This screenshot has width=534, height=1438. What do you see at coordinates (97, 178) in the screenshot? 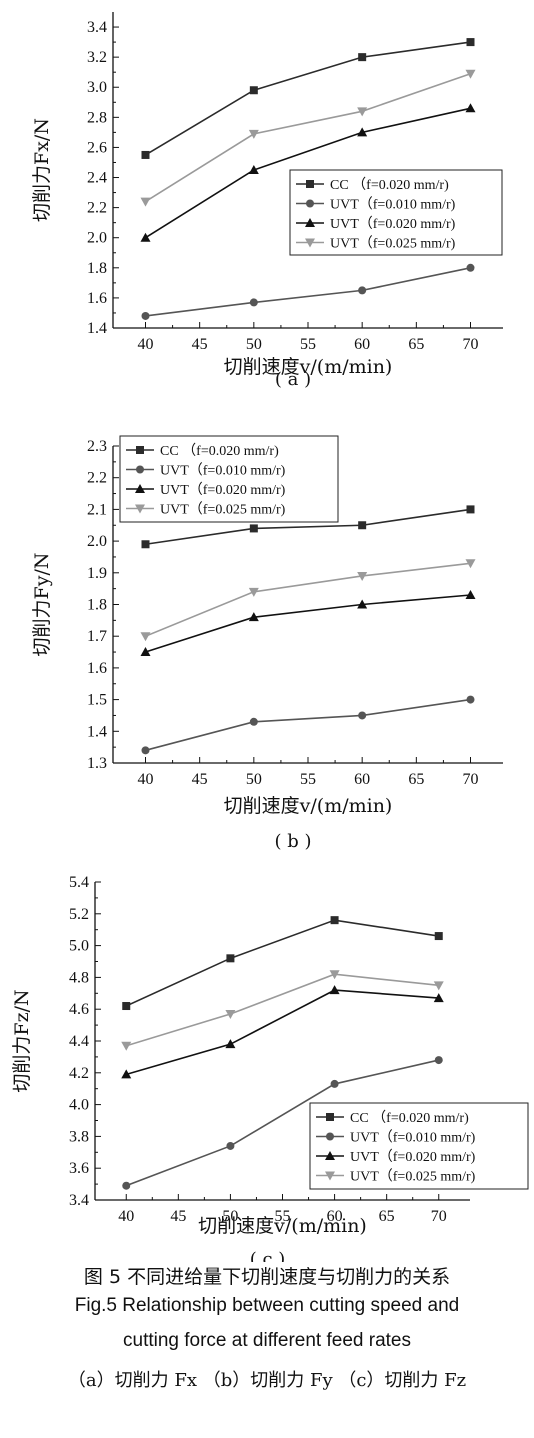
I see `y-tick-label: 2.4` at bounding box center [97, 178].